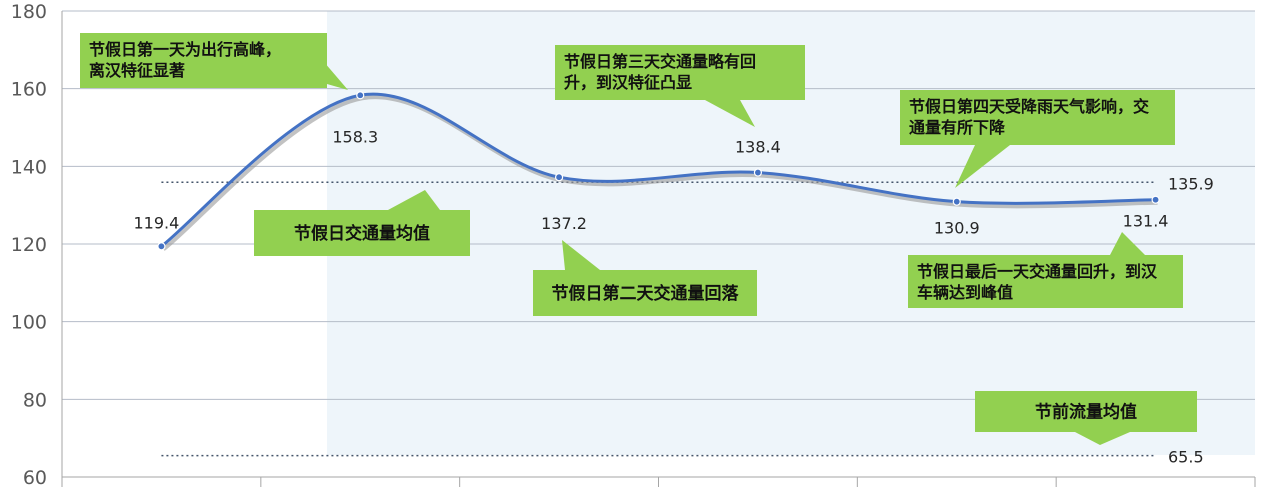  I want to click on callout-text: 节假日第二天交通量回落, so click(646, 293).